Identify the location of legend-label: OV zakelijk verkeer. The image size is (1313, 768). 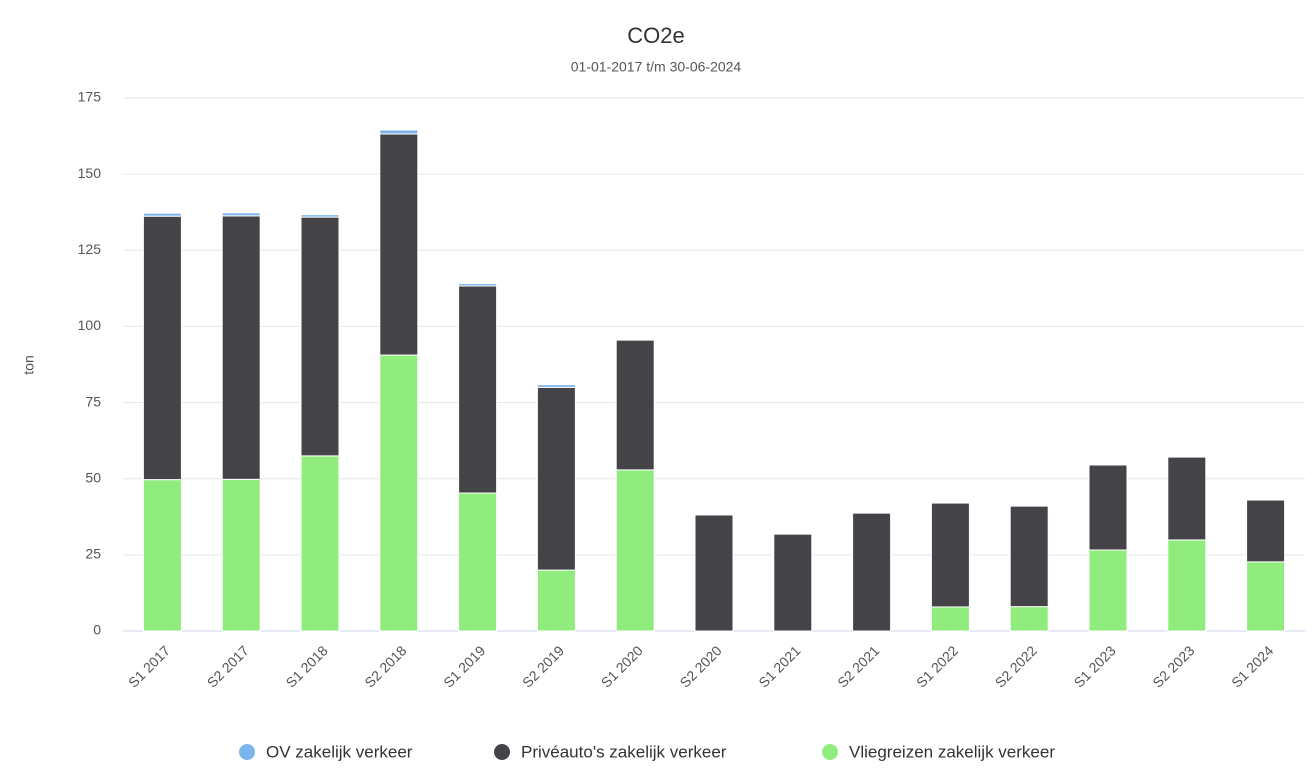
(339, 751).